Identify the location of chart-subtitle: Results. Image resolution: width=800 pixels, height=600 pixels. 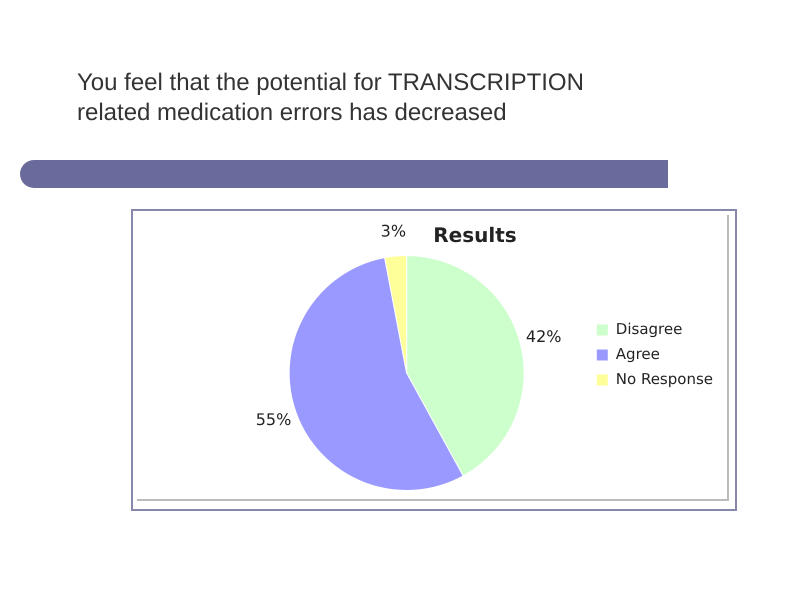
(475, 235).